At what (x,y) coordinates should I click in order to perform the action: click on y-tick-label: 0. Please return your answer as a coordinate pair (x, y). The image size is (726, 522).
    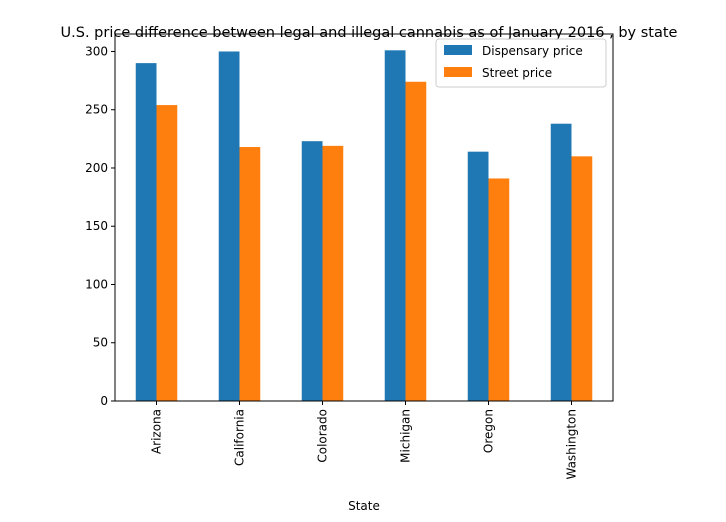
    Looking at the image, I should click on (104, 401).